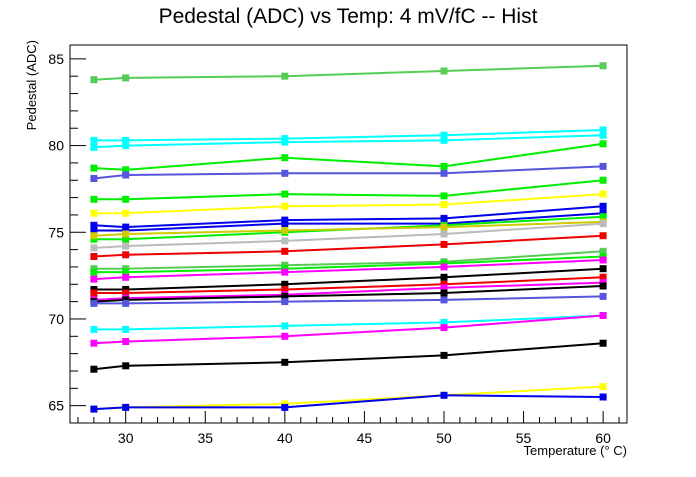 This screenshot has width=696, height=477. What do you see at coordinates (348, 16) in the screenshot?
I see `chart-title: Pedestal (ADC) vs Temp: 4 mV/fC -- Hist` at bounding box center [348, 16].